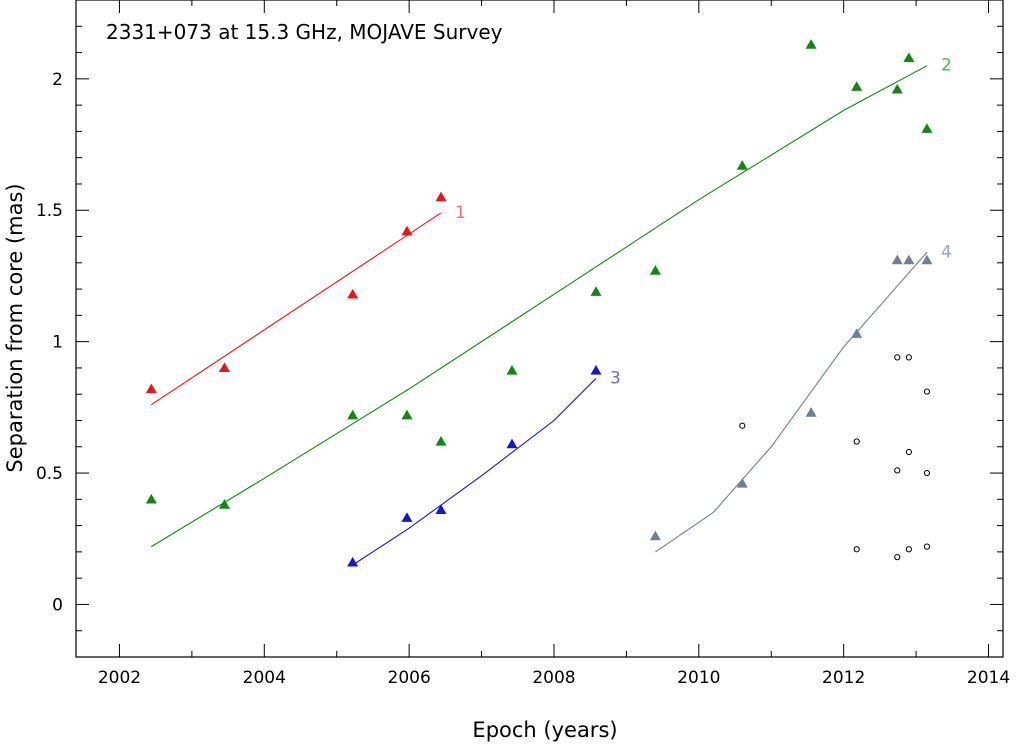 The height and width of the screenshot is (745, 1027). Describe the element at coordinates (57, 343) in the screenshot. I see `y-tick-label: 1` at that location.